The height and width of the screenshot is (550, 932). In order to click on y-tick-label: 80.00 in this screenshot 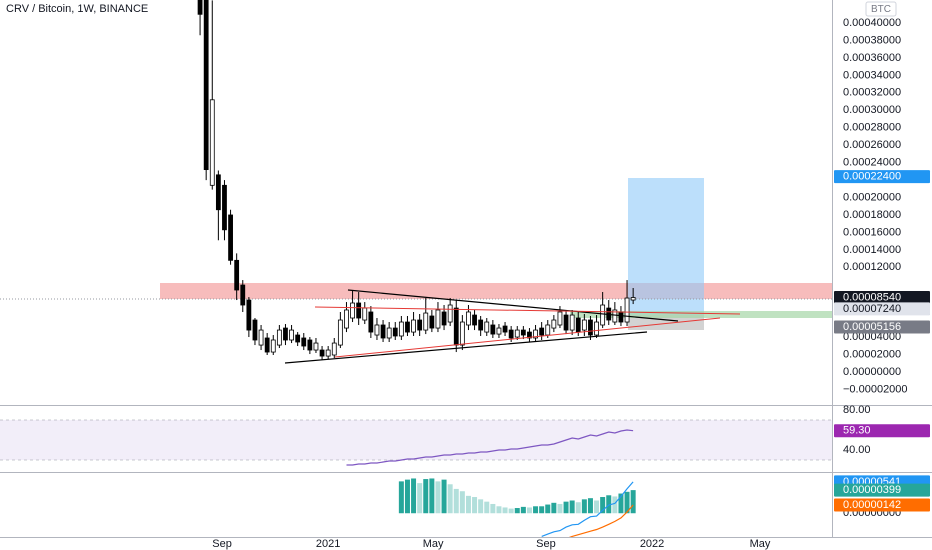, I will do `click(857, 410)`.